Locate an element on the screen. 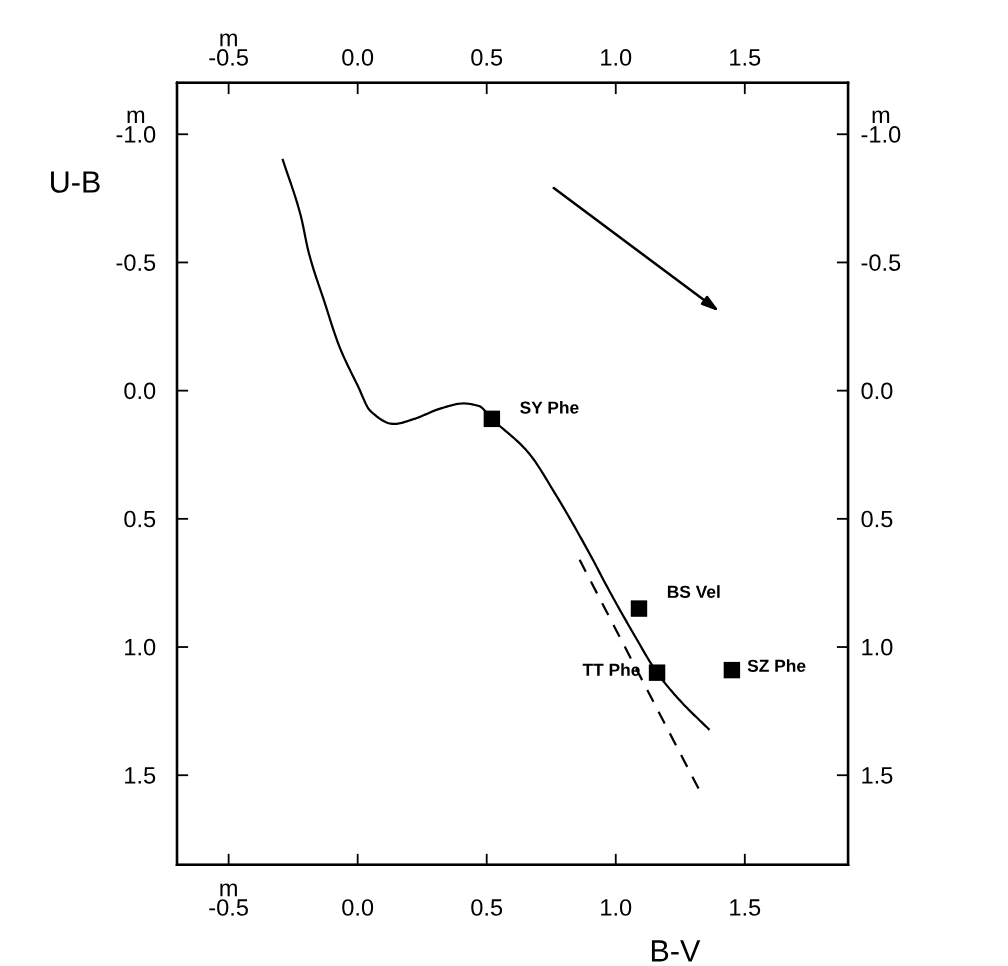 This screenshot has height=966, width=1008. x2-tick-label: 1.0 is located at coordinates (616, 907).